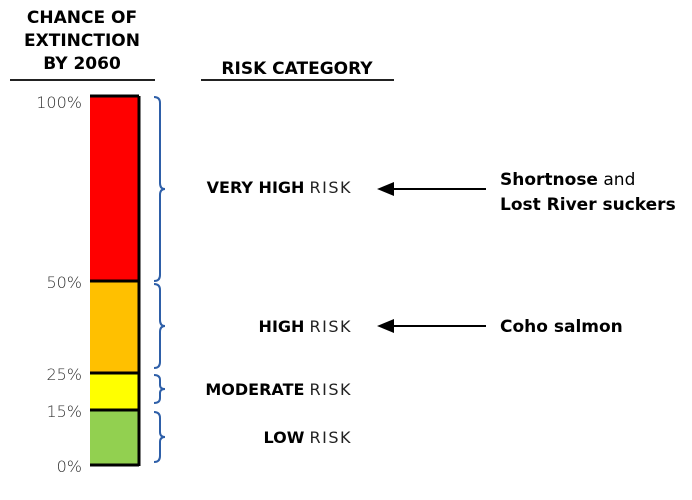 The width and height of the screenshot is (692, 500). I want to click on arrow-high, so click(431, 326).